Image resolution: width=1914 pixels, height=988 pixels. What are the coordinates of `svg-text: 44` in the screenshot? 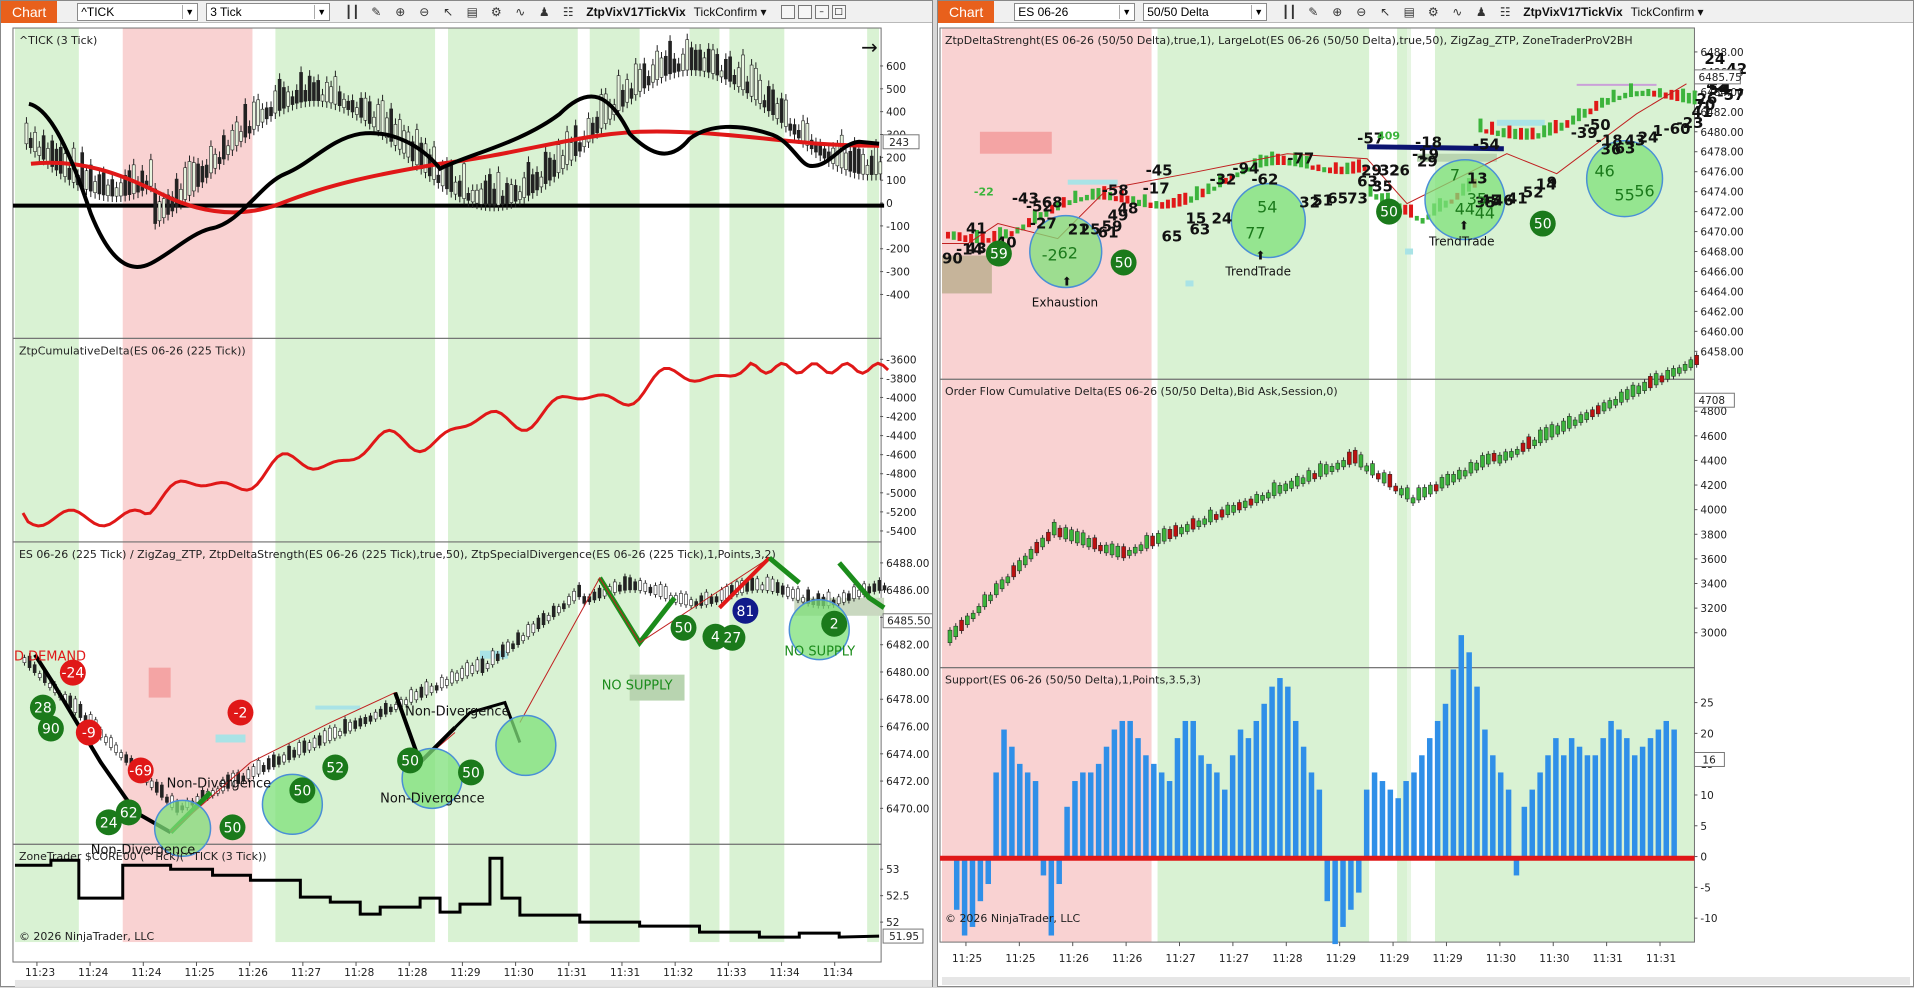 It's located at (1465, 209).